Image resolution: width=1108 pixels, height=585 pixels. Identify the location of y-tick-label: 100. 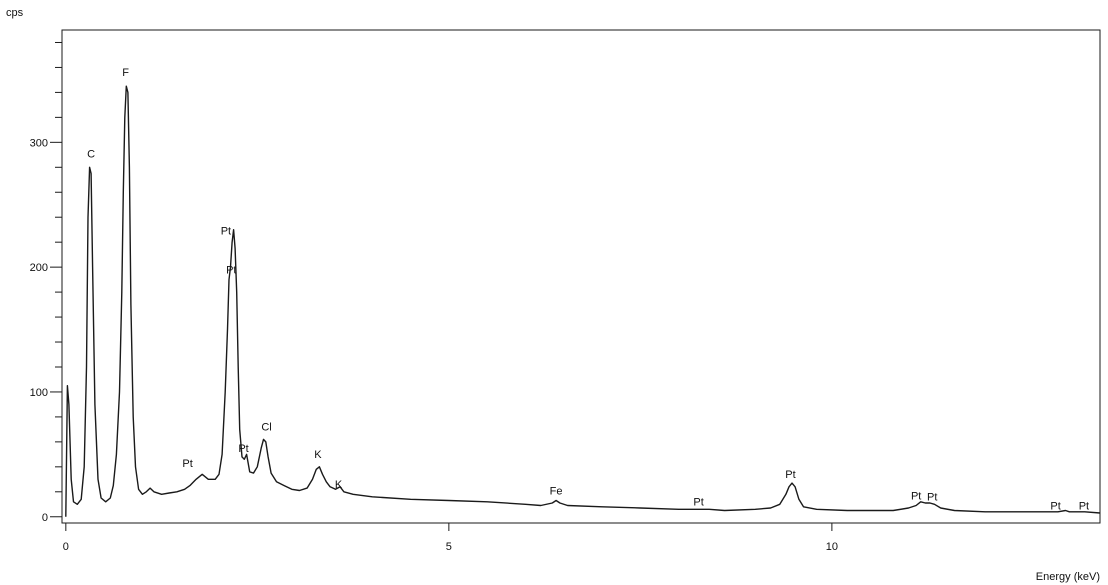
(39, 393).